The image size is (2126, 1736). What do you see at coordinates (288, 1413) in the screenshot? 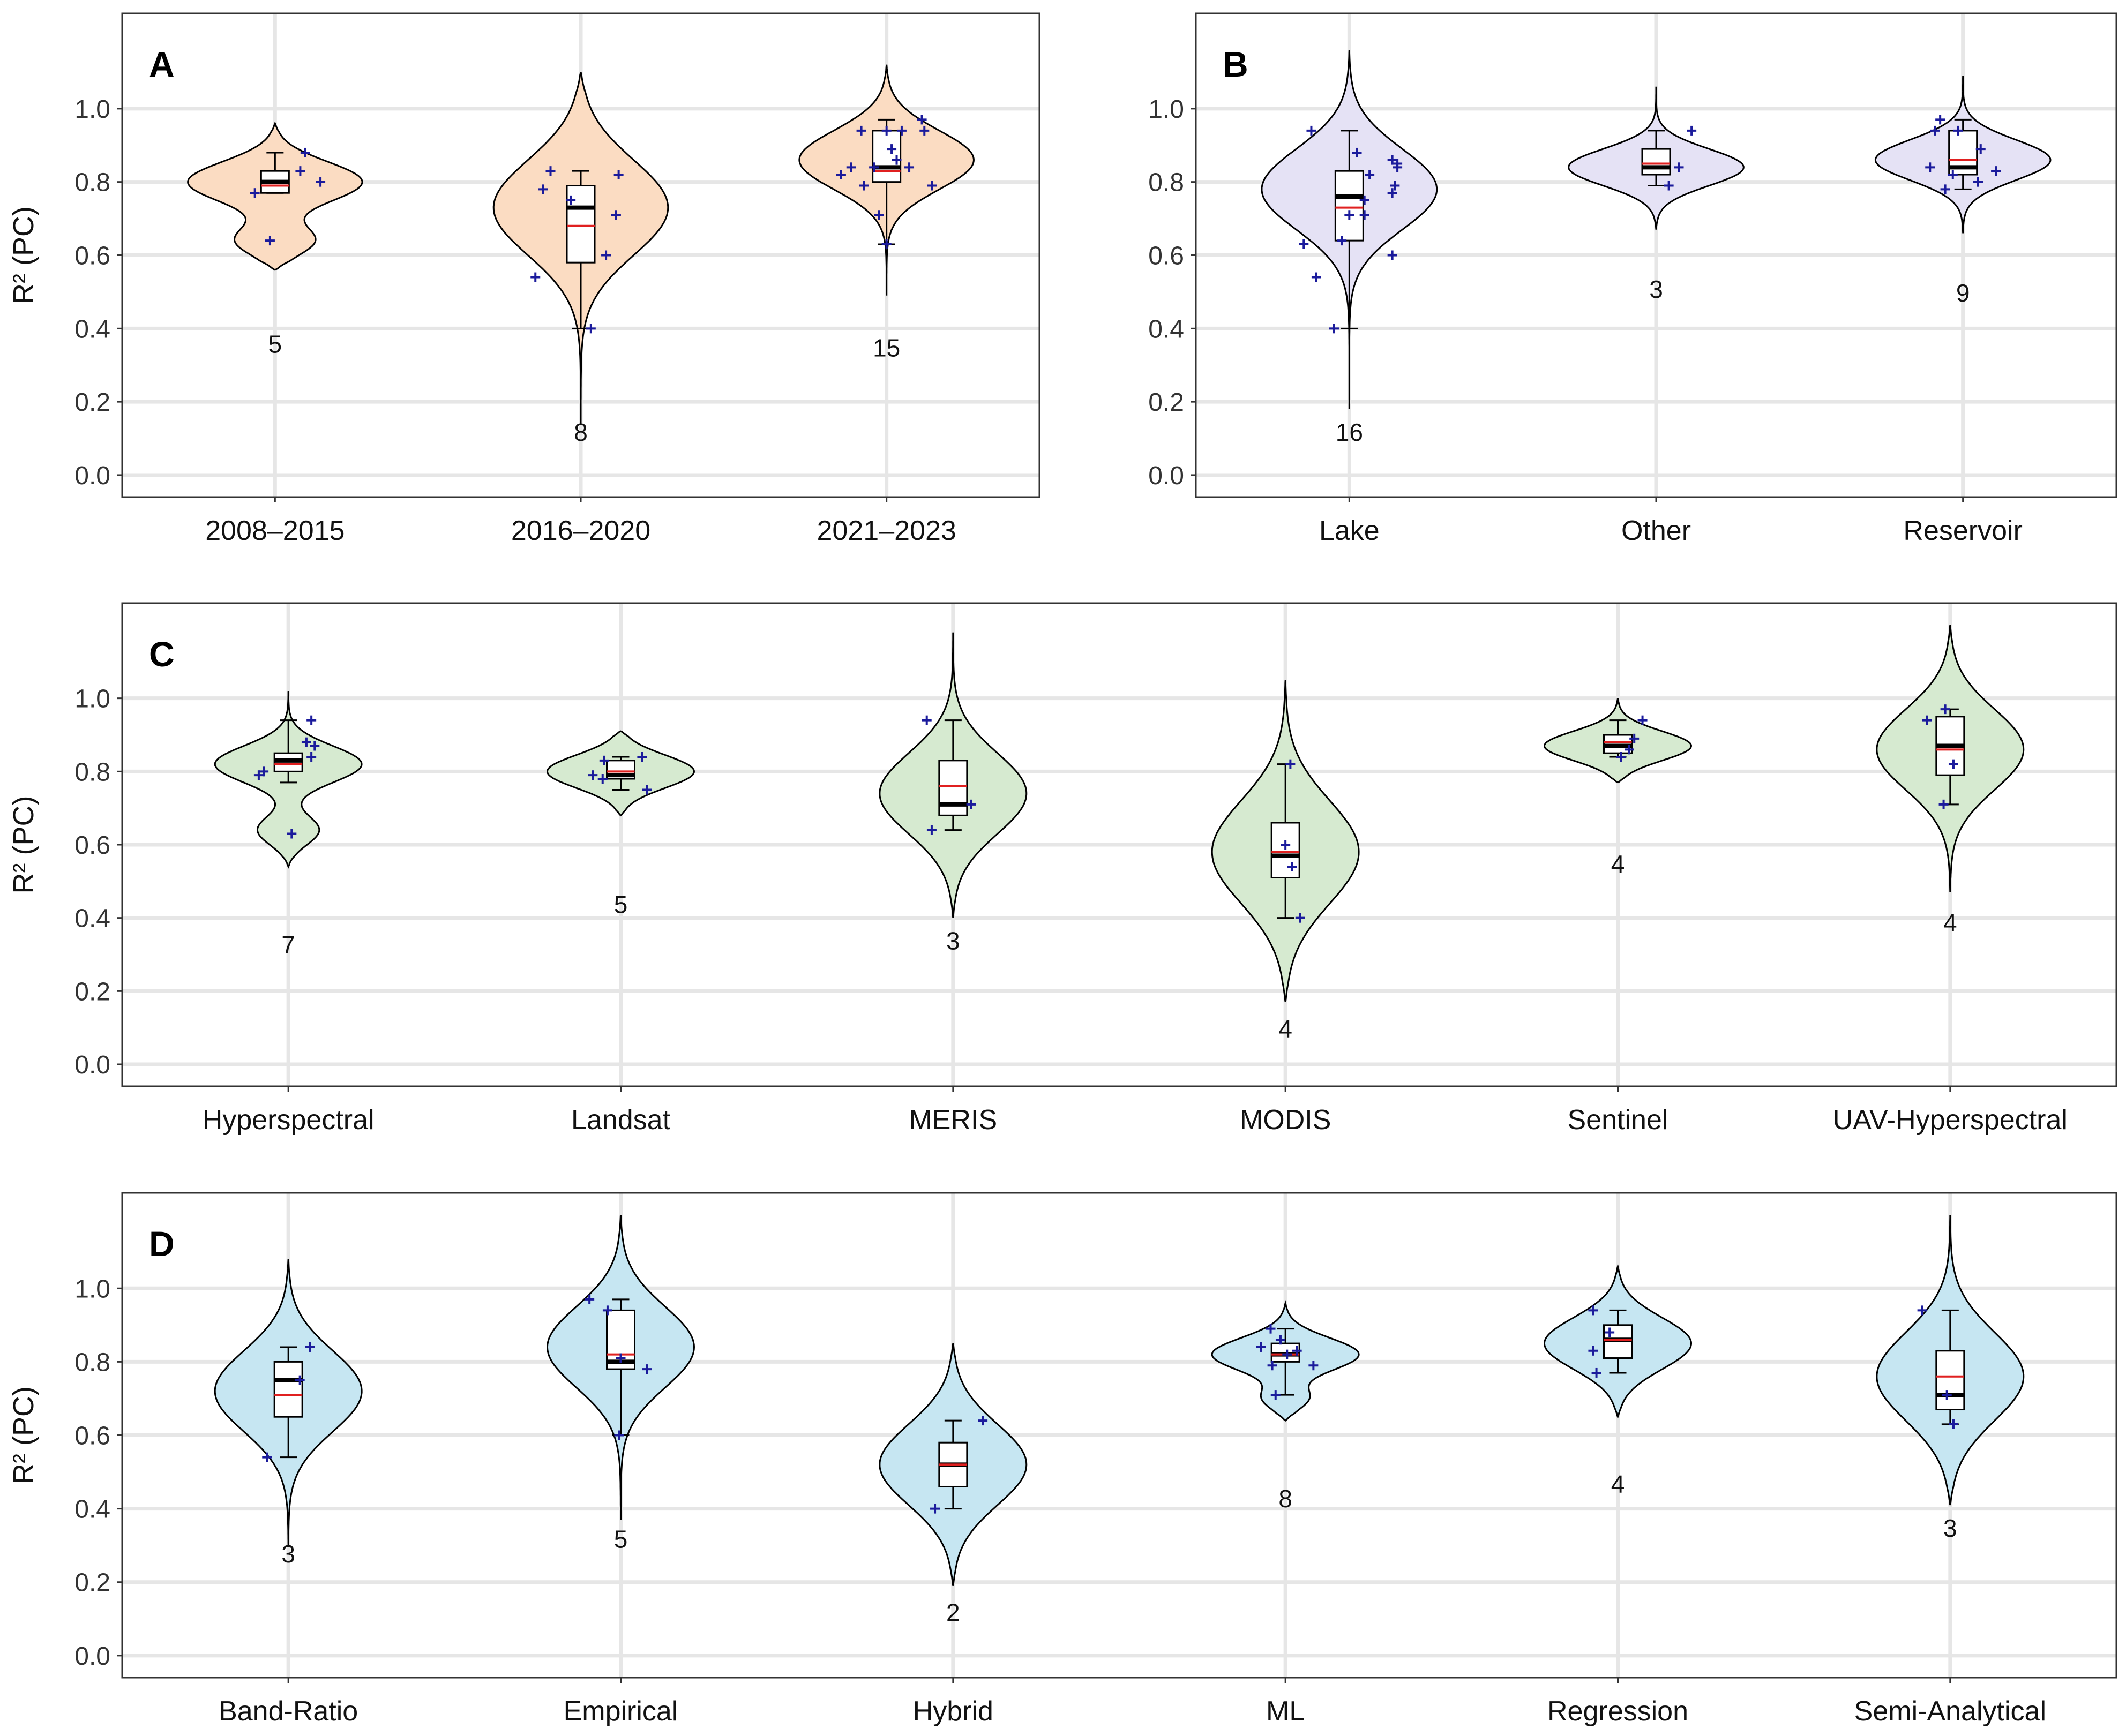
I see `violin-group: 3` at bounding box center [288, 1413].